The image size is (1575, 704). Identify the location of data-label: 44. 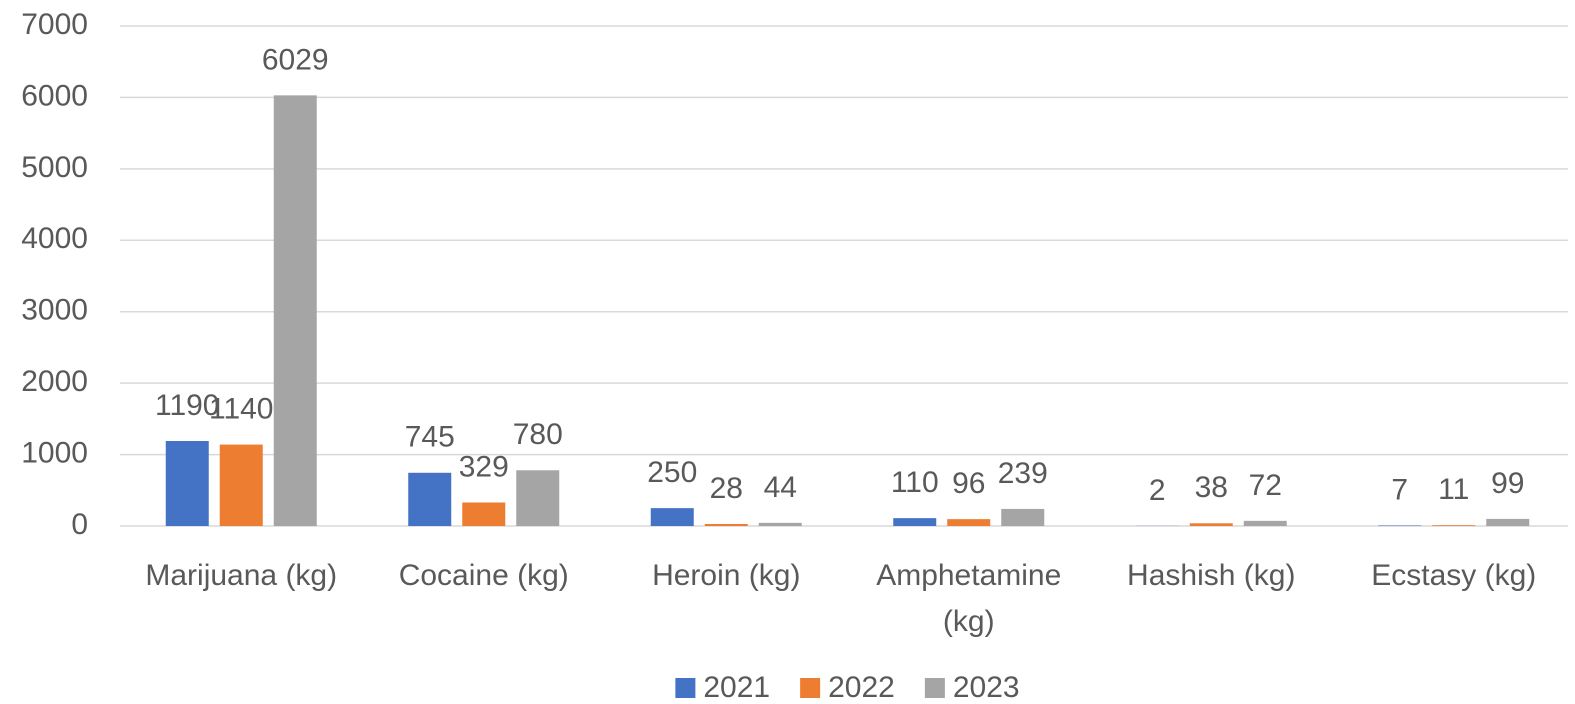
(780, 487).